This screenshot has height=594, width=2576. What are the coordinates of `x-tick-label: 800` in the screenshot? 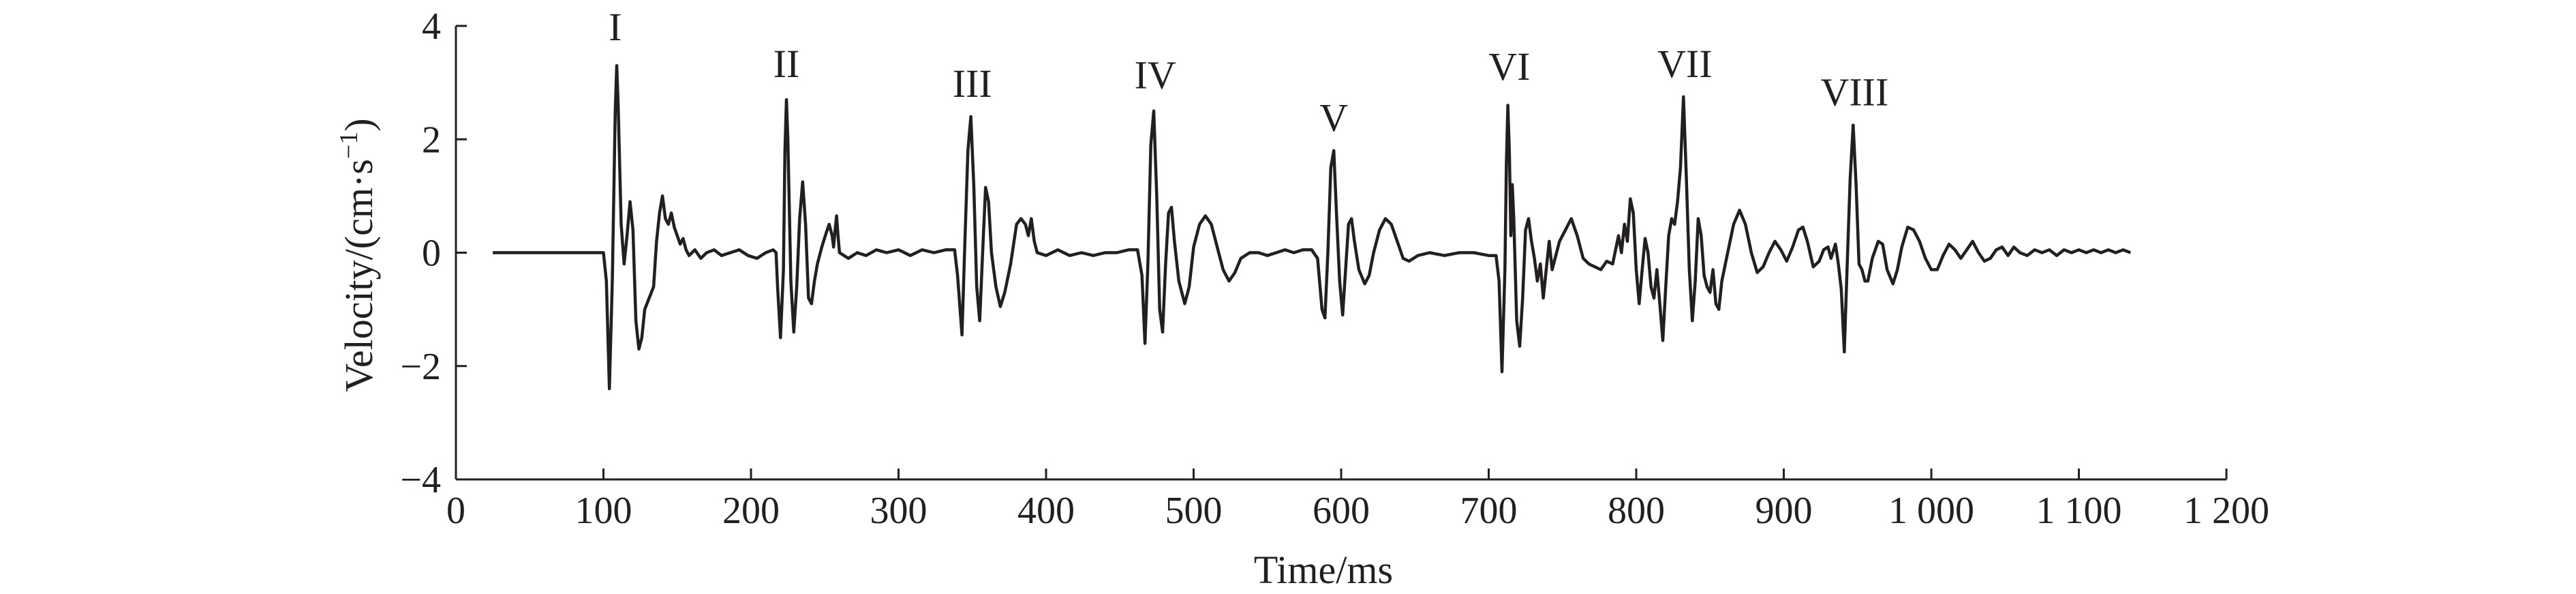 It's located at (1636, 511).